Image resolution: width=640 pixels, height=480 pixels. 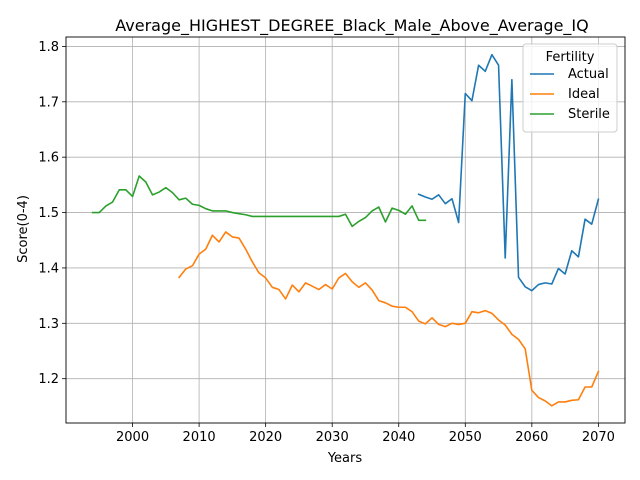 I want to click on x-tick-label: 2030, so click(x=332, y=437).